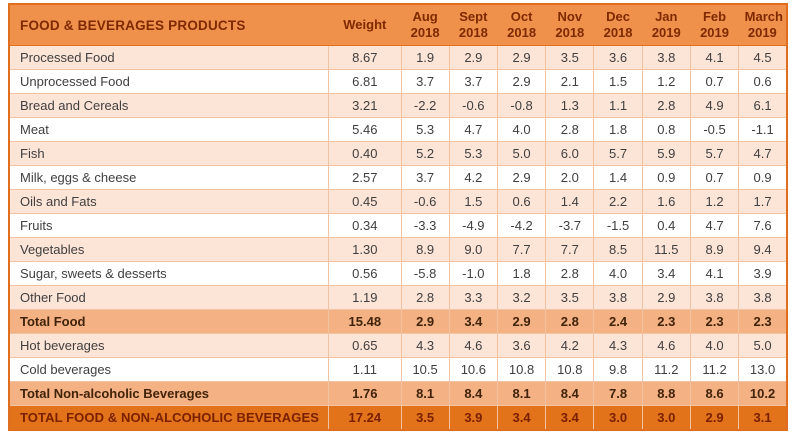  I want to click on value-cell: 2.1, so click(570, 81).